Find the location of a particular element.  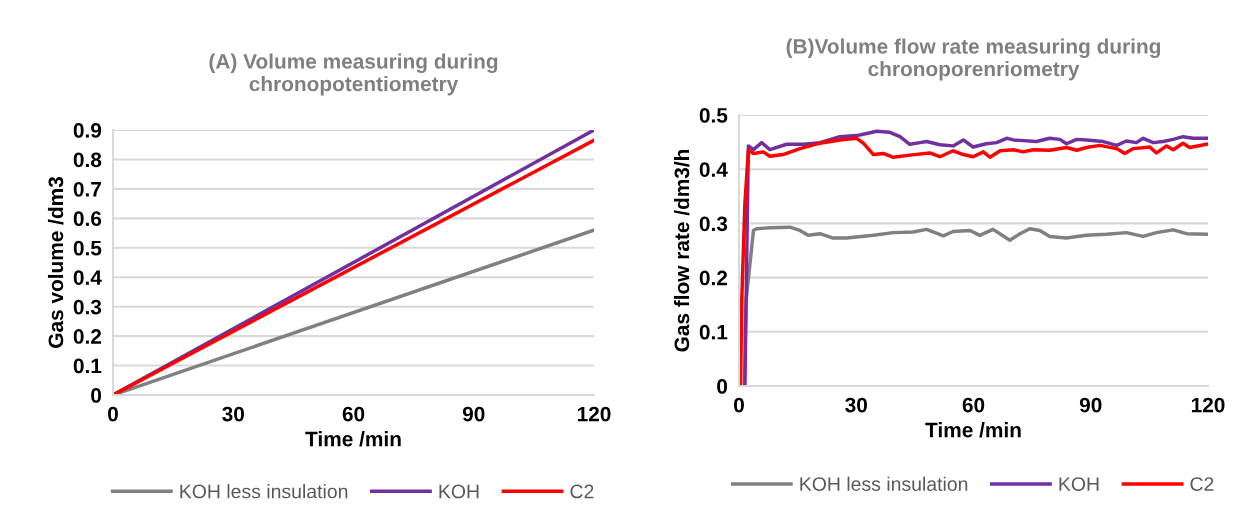

y-tick-label: 0.9 is located at coordinates (87, 130).